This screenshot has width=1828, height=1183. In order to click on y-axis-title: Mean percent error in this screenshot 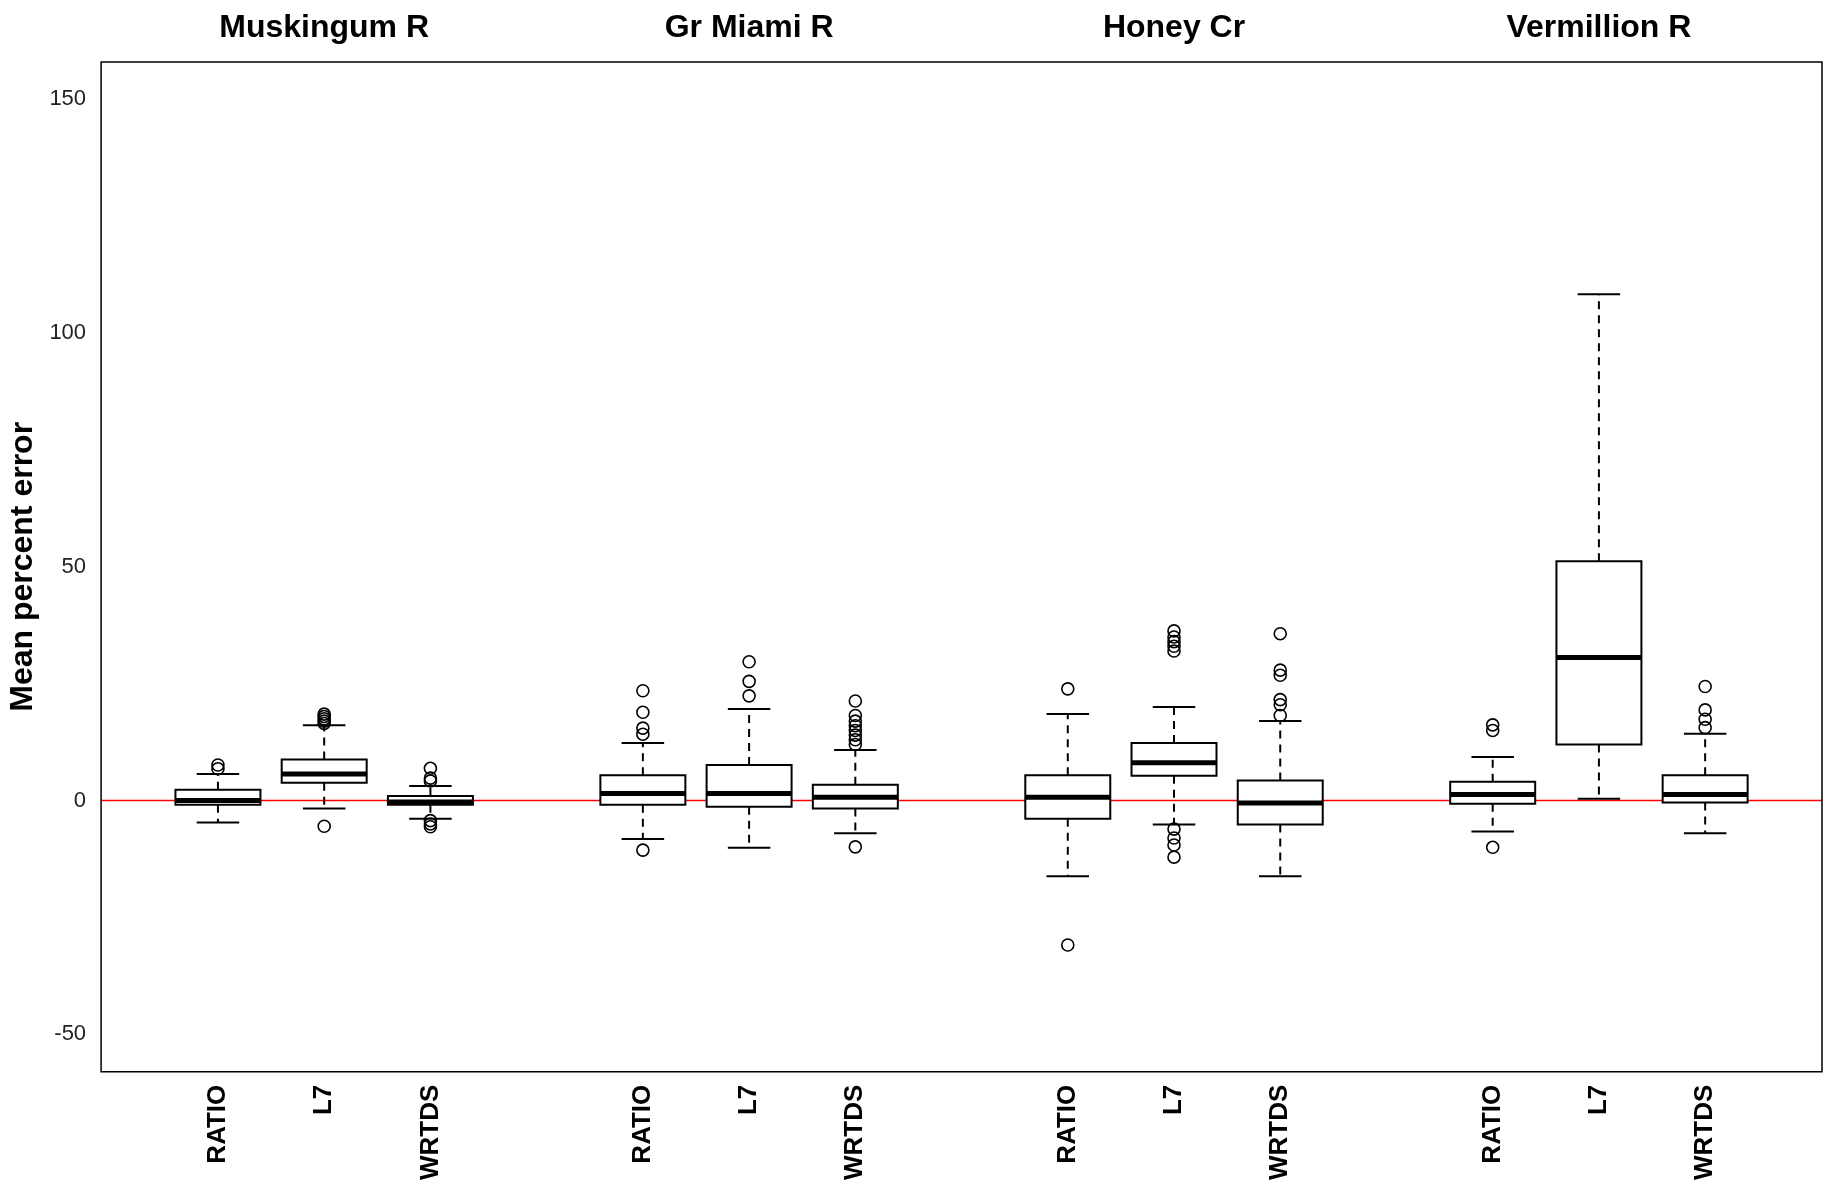, I will do `click(21, 566)`.